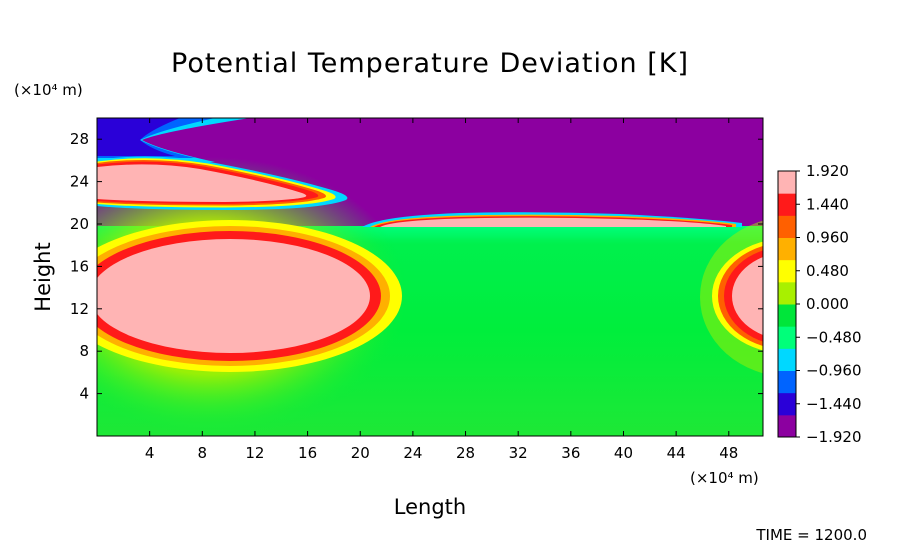 This screenshot has width=904, height=544. Describe the element at coordinates (827, 171) in the screenshot. I see `colorbar-tick-label: 1.920` at that location.